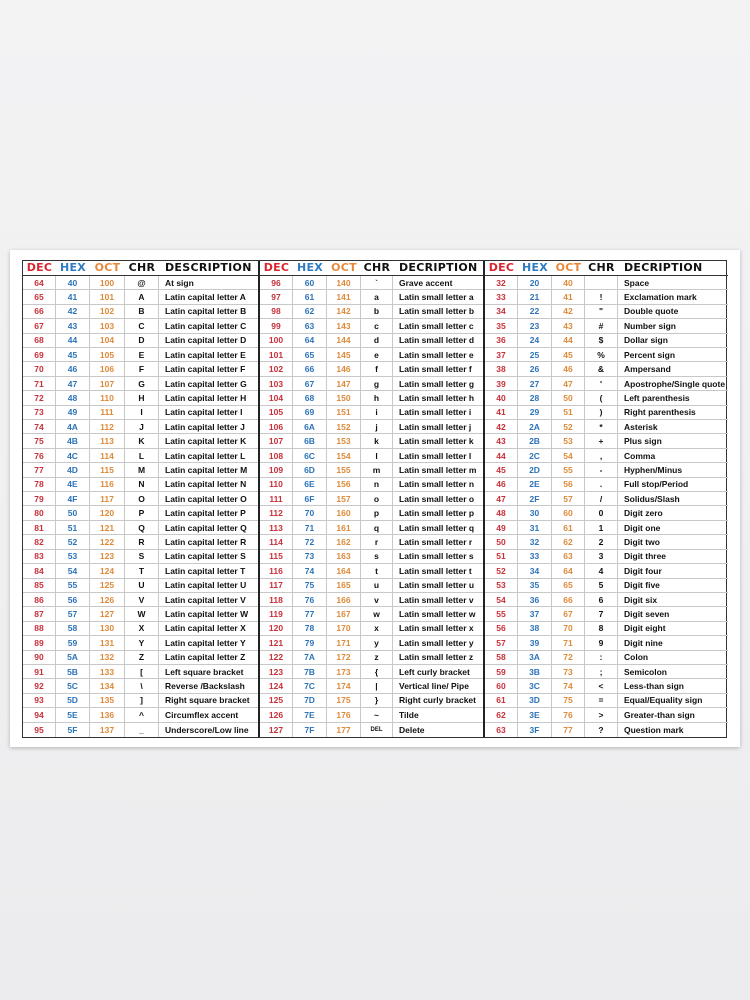  I want to click on table-row: 94 5E 136 ^ Circumflex accent, so click(140, 715).